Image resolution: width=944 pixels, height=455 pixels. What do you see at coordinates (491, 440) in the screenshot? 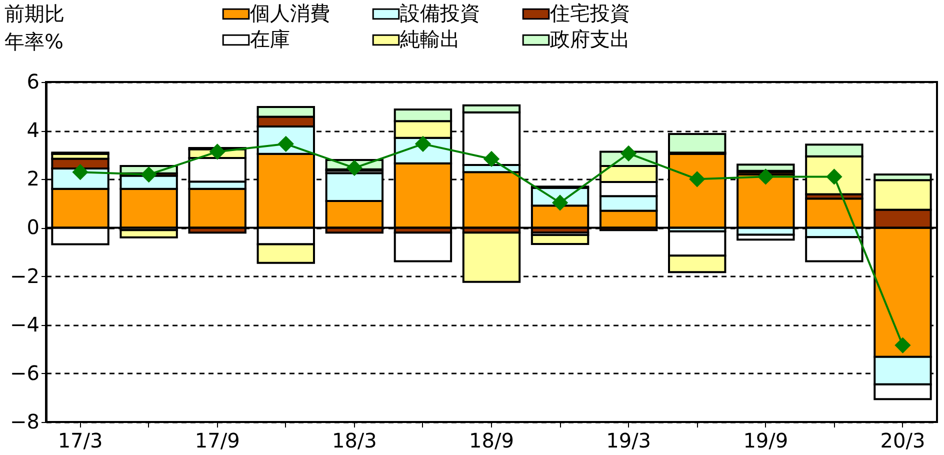
I see `x-tick-label: 18/9` at bounding box center [491, 440].